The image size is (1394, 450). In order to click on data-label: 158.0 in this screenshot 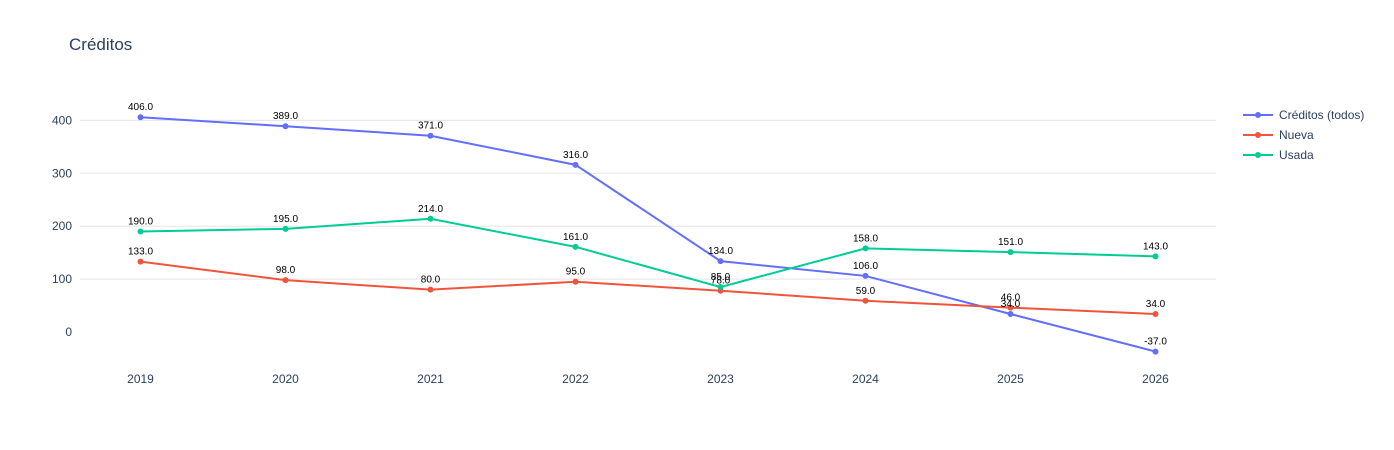, I will do `click(865, 238)`.